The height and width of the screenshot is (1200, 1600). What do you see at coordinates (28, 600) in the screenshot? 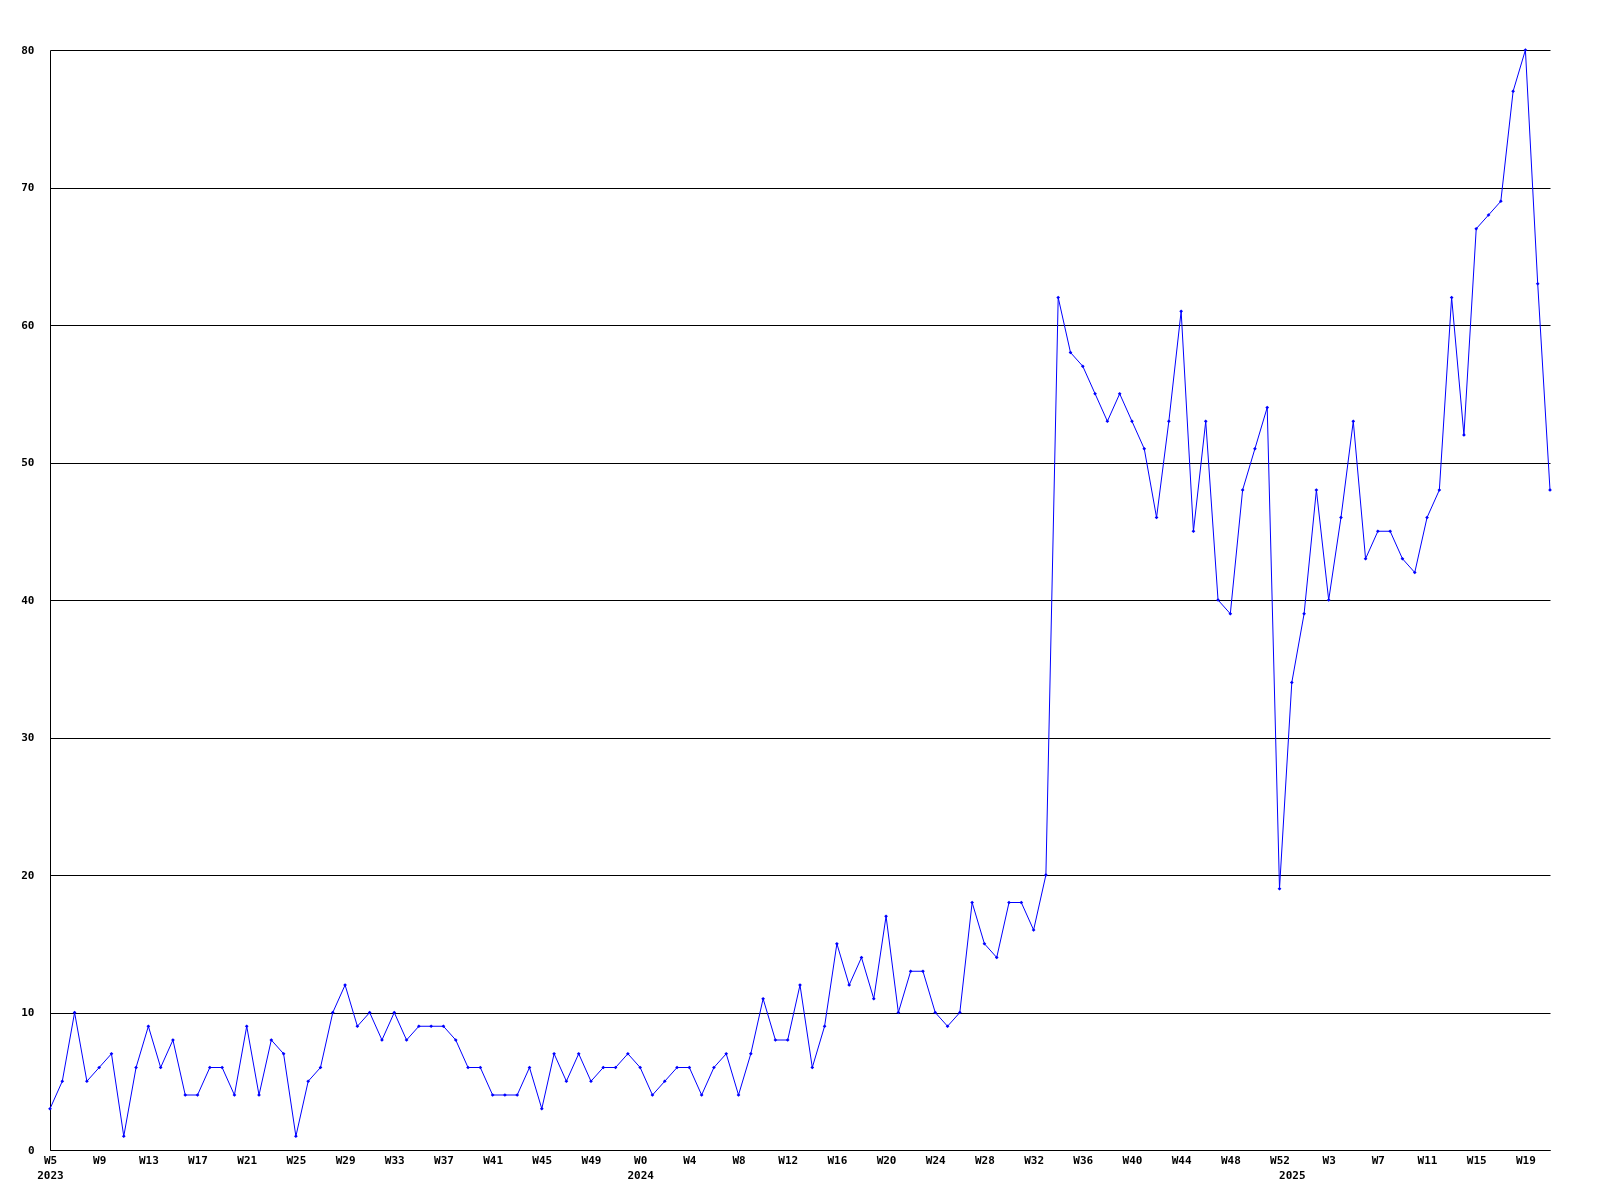
I see `y-tick-label: 40` at bounding box center [28, 600].